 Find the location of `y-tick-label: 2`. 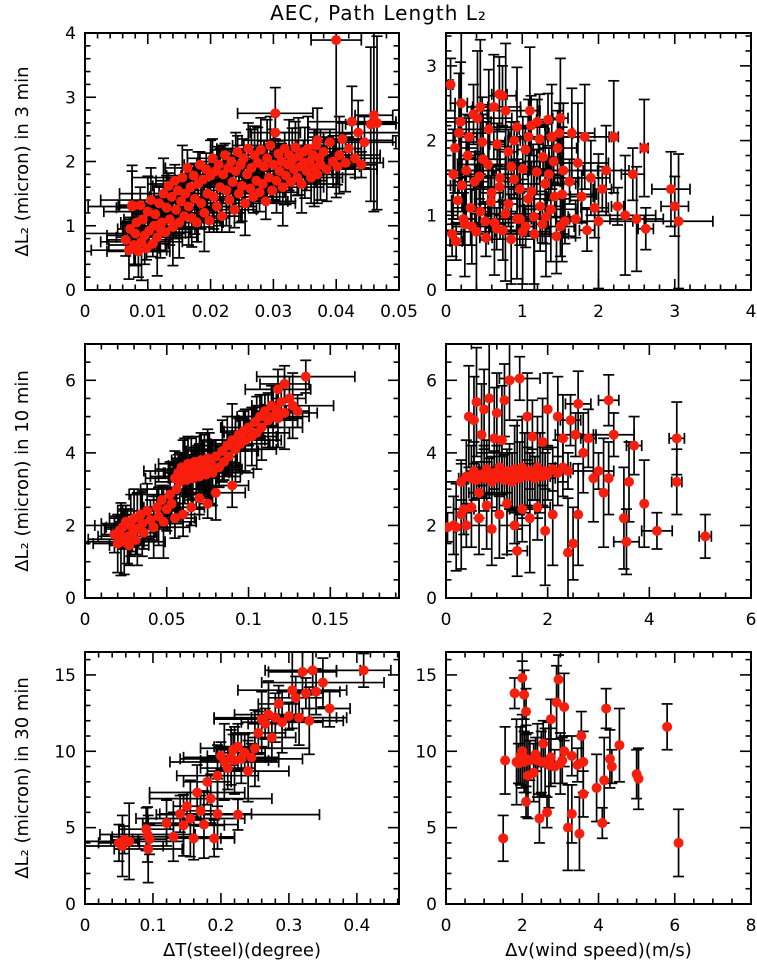

y-tick-label: 2 is located at coordinates (70, 163).